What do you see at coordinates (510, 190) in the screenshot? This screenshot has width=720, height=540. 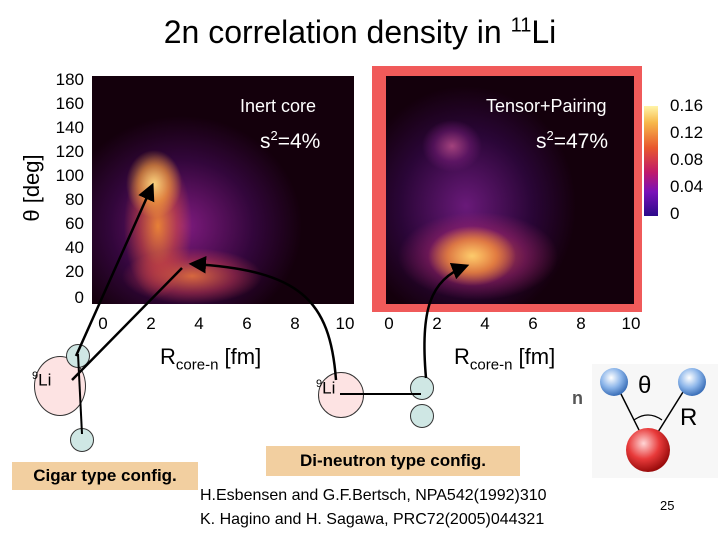 I see `heatmap-tensor-pairing: Tensor+Pairing s2=47%` at bounding box center [510, 190].